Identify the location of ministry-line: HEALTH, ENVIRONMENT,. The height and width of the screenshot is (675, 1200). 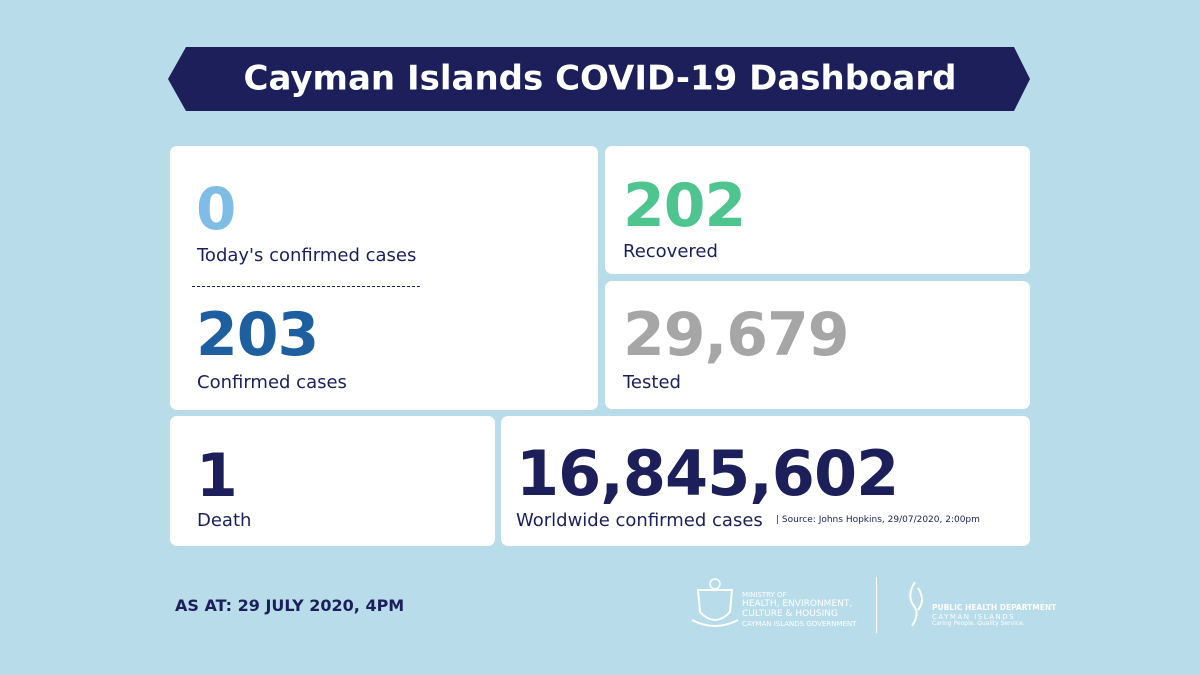
(797, 604).